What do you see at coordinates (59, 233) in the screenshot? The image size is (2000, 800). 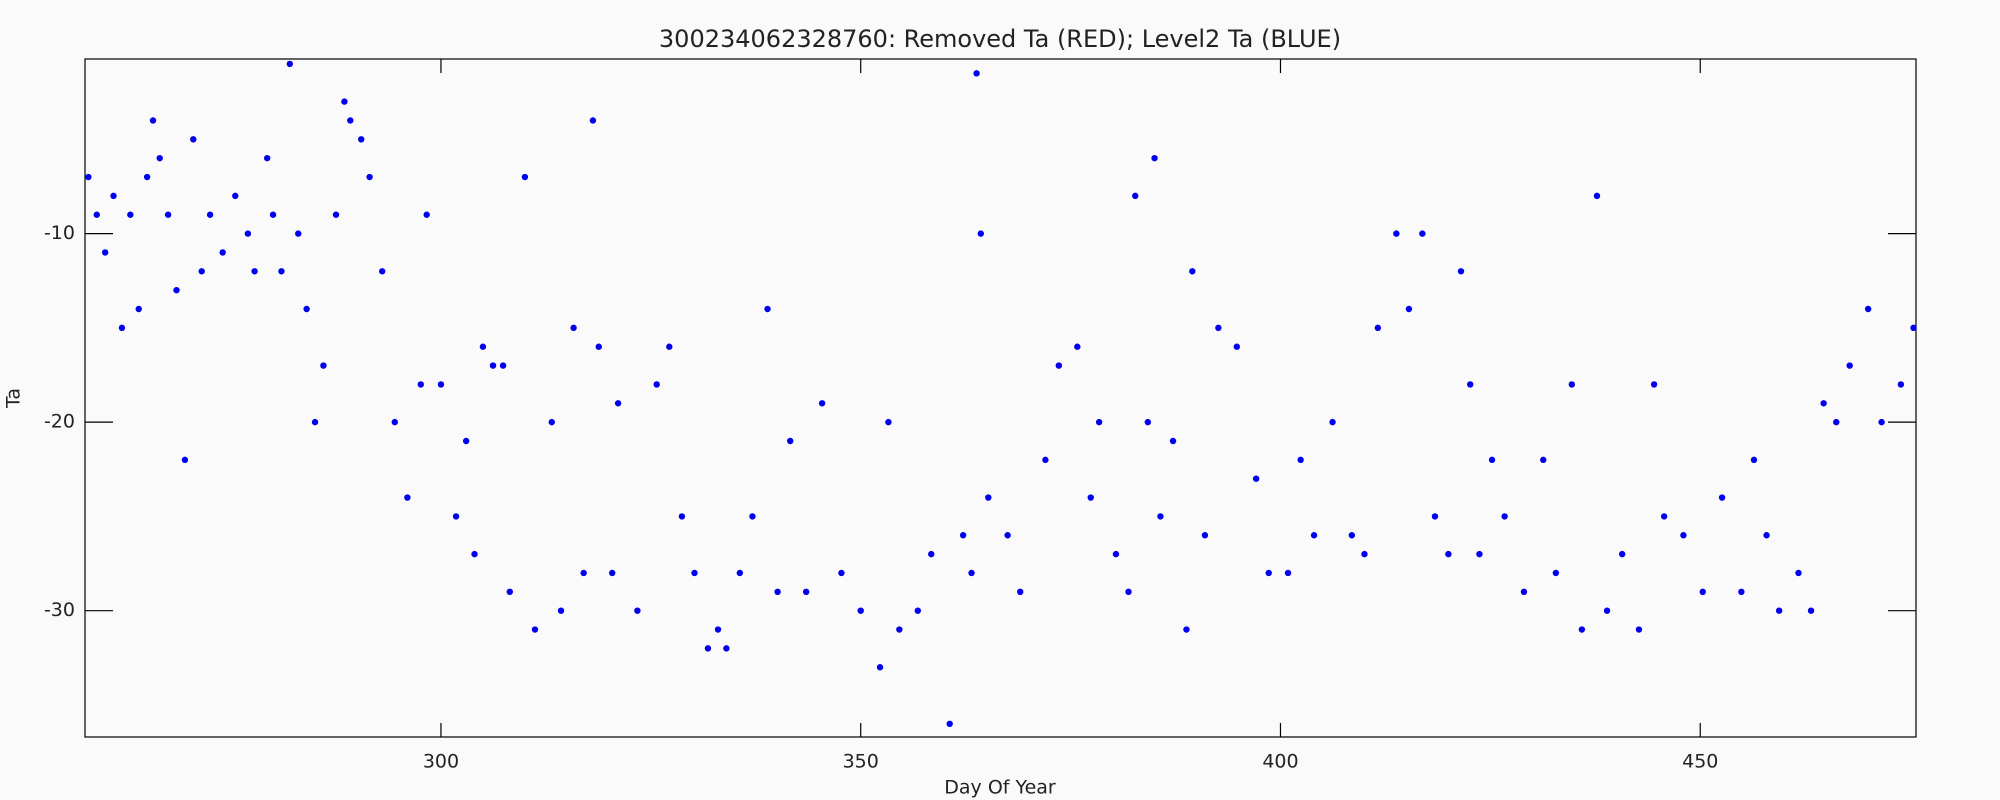 I see `y-tick-label: -10` at bounding box center [59, 233].